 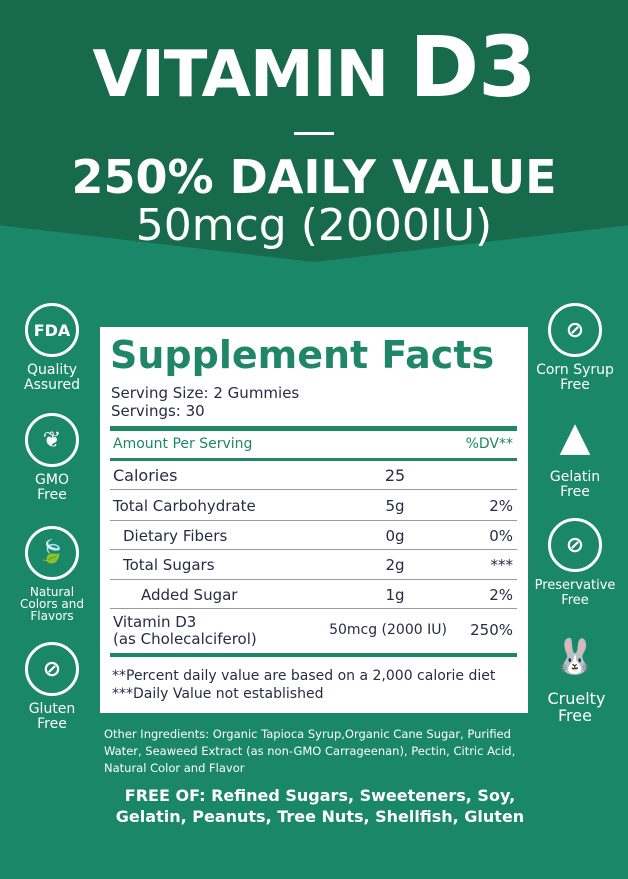 I want to click on no-wheat-icon: ⊘, so click(x=52, y=669).